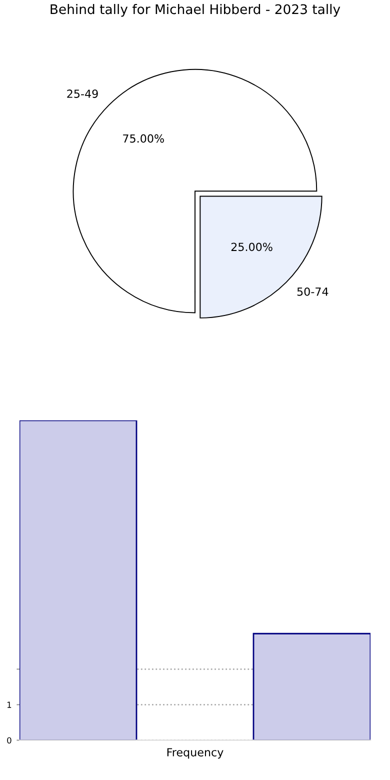  I want to click on y-tick-label: 0, so click(9, 740).